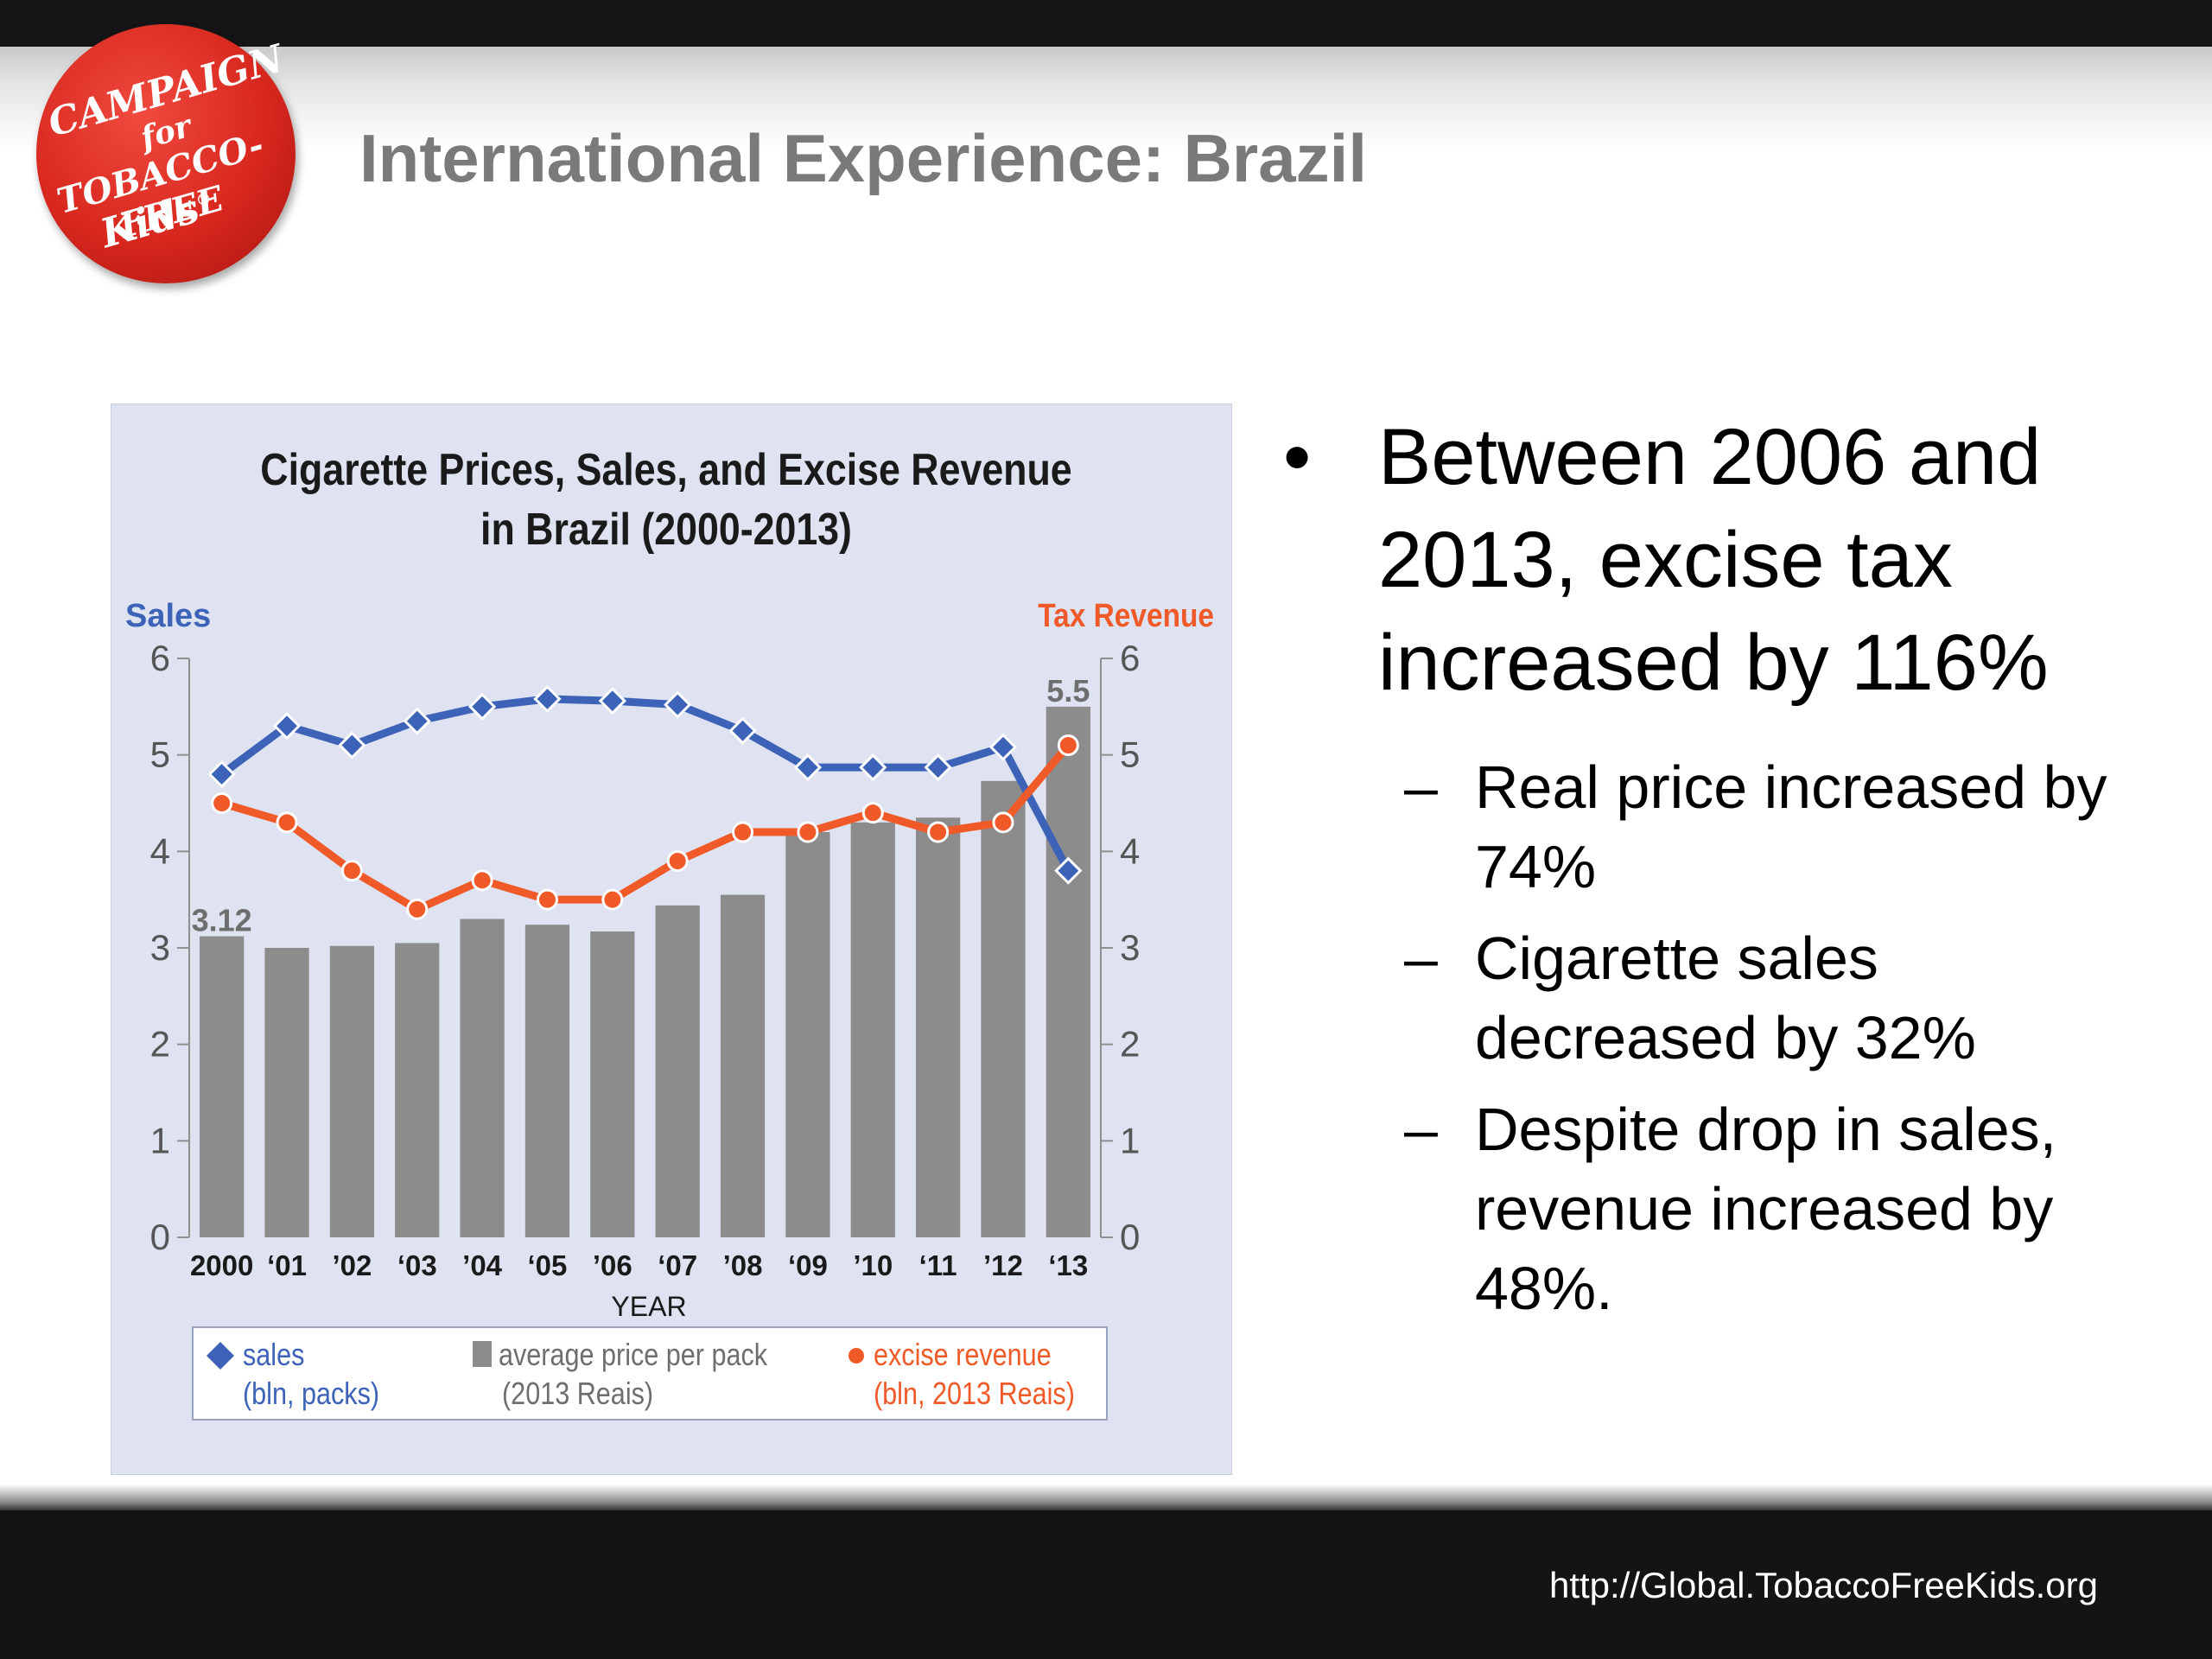  Describe the element at coordinates (352, 1265) in the screenshot. I see `x-tick-label: ’02` at that location.